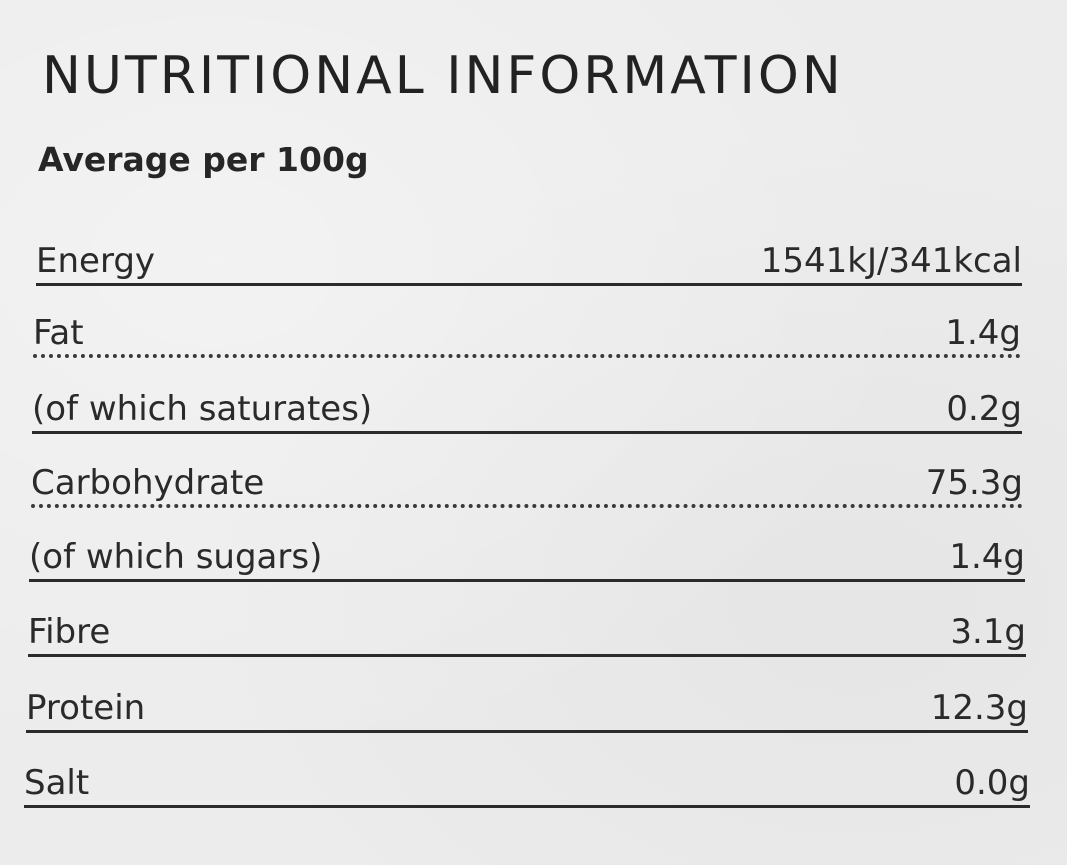 The width and height of the screenshot is (1067, 865). I want to click on nutrient-value: 3.1g, so click(988, 632).